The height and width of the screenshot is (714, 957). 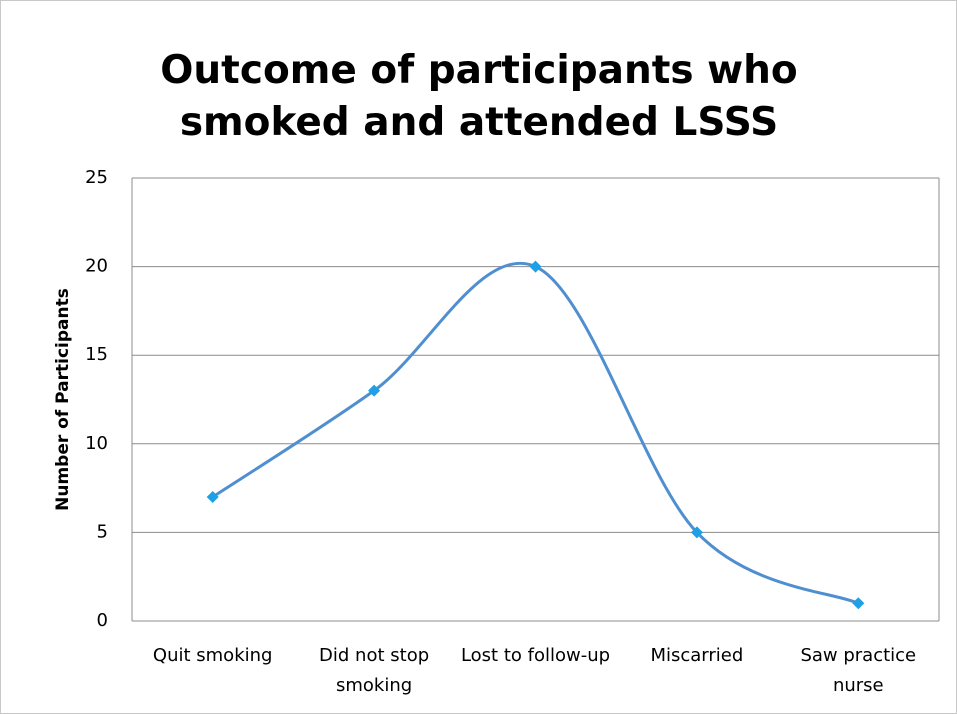 What do you see at coordinates (96, 177) in the screenshot?
I see `y-tick-label: 25` at bounding box center [96, 177].